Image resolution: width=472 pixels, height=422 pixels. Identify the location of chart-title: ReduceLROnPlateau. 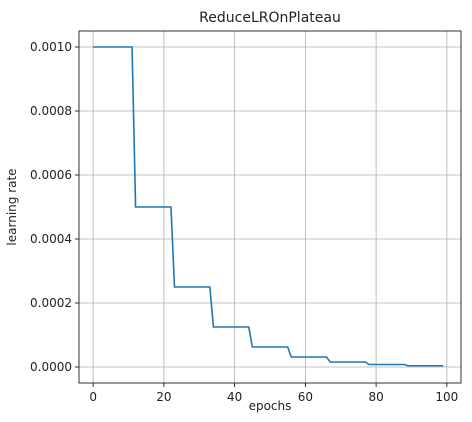
(270, 18).